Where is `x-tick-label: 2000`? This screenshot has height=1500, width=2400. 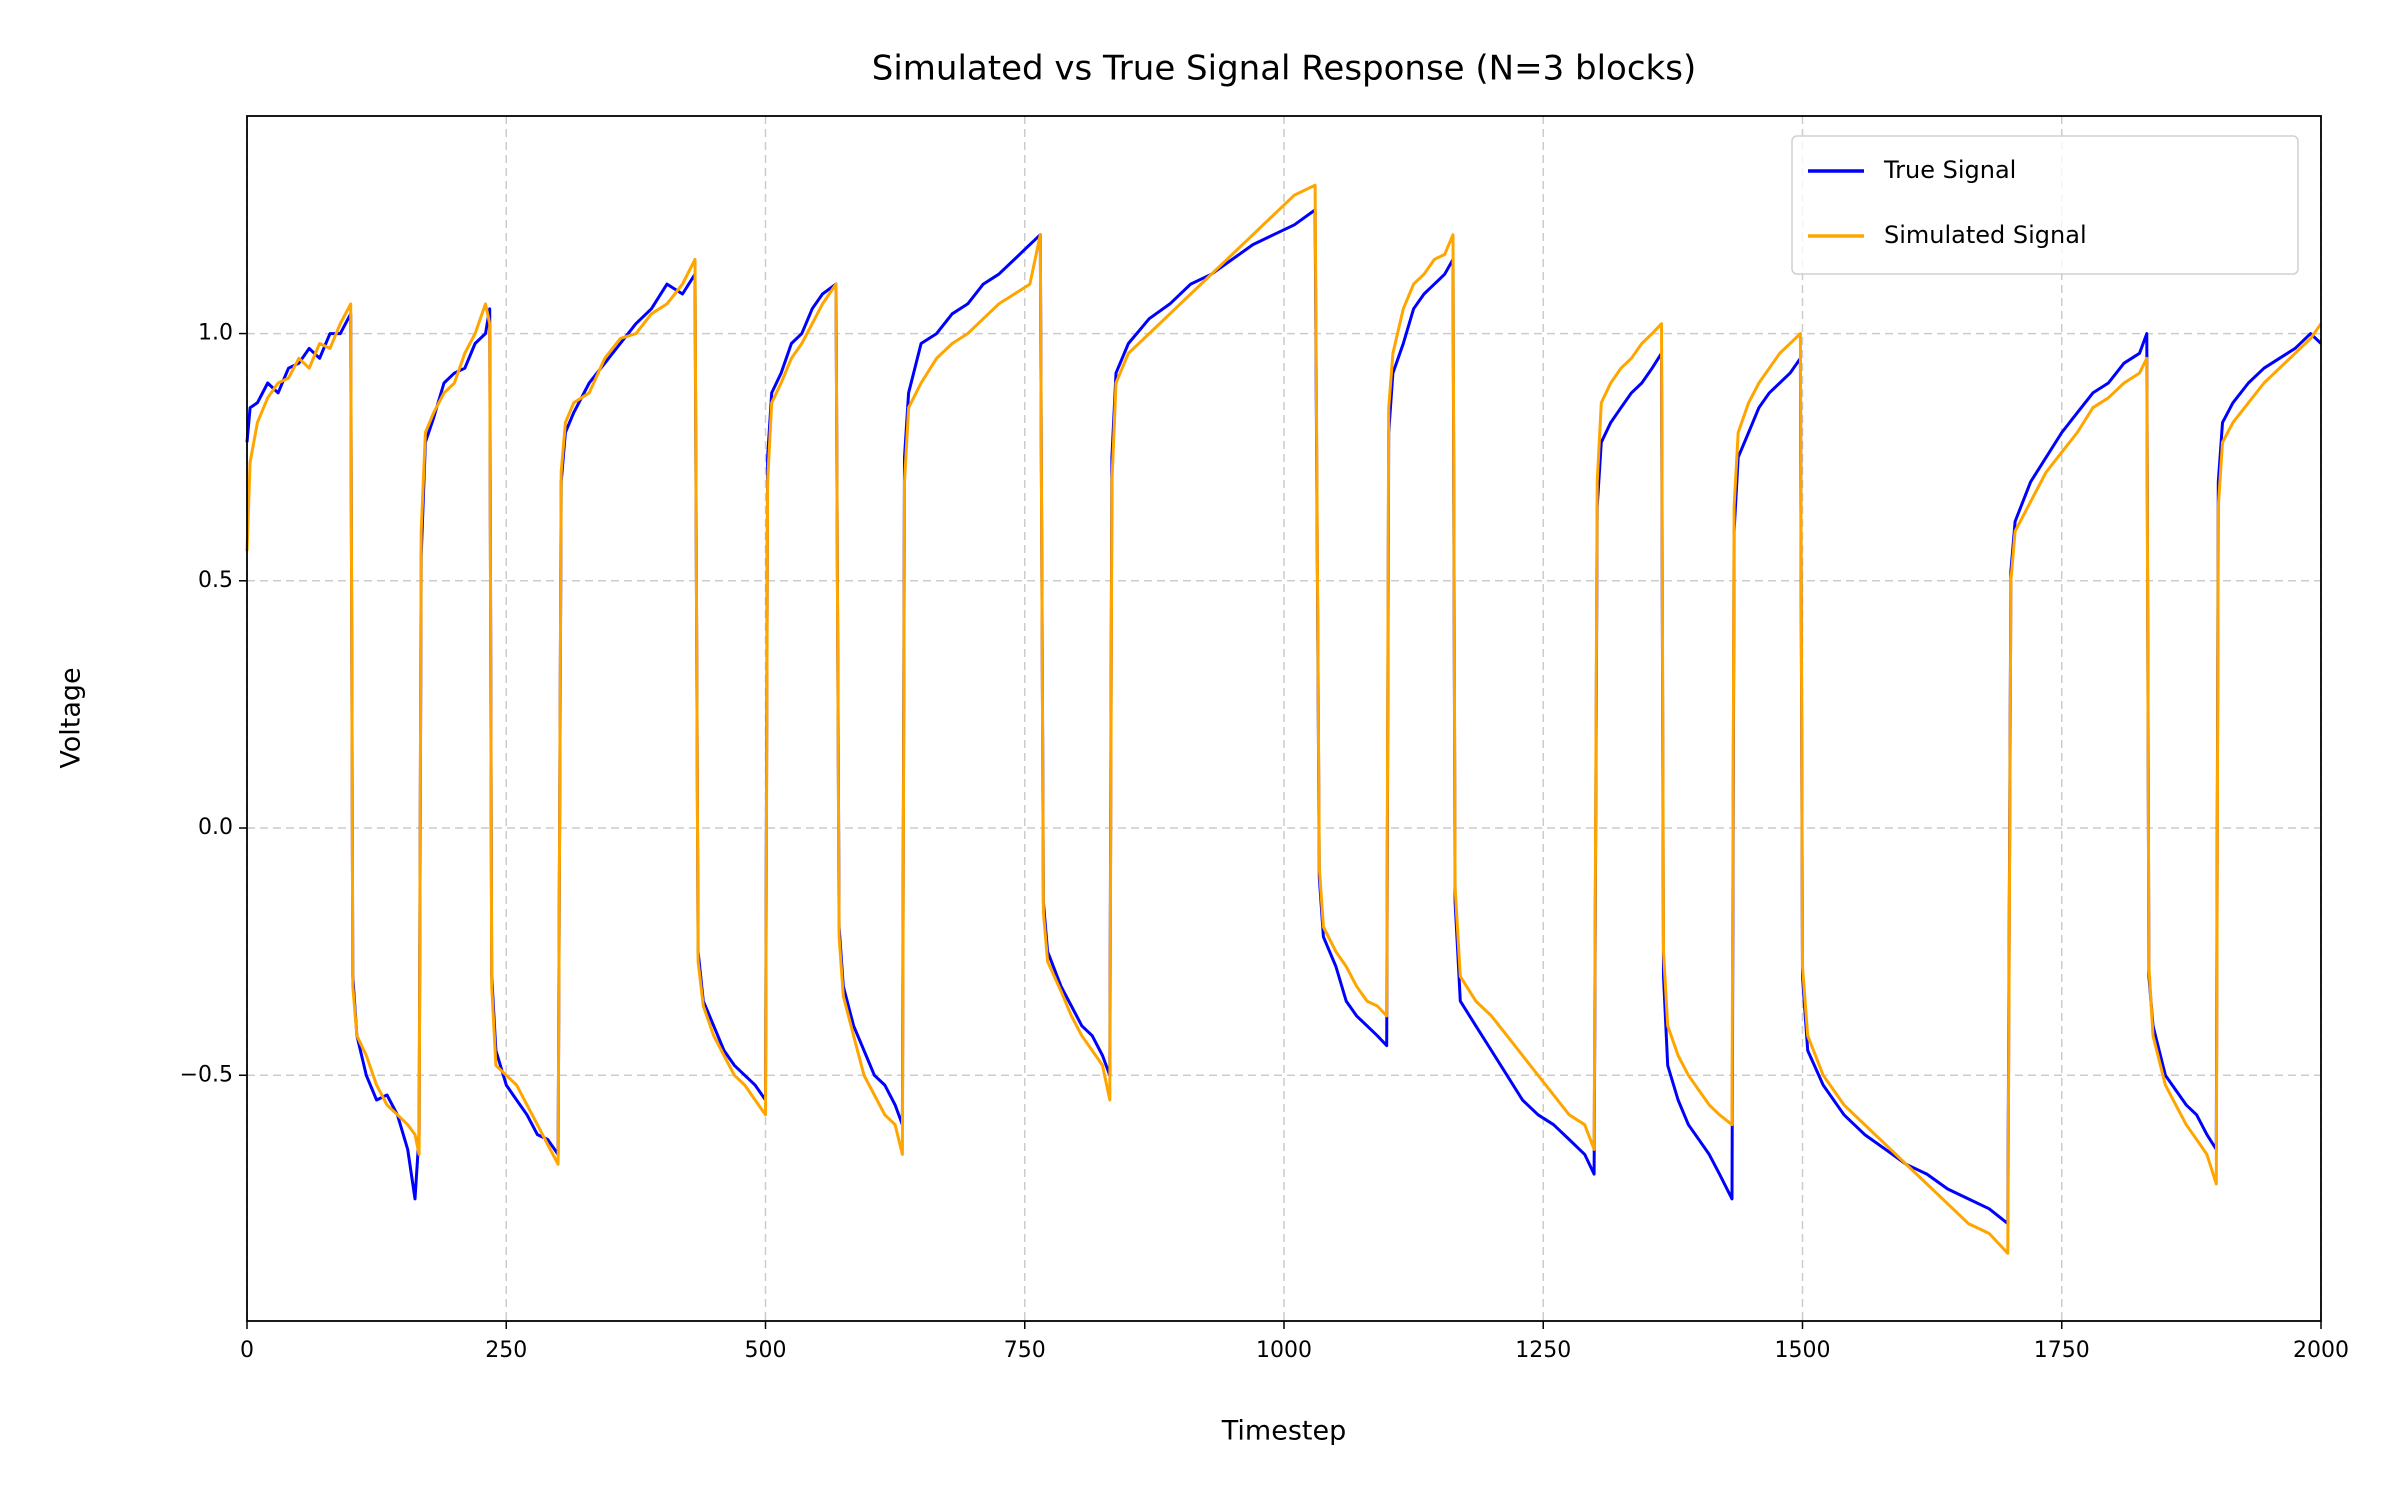 x-tick-label: 2000 is located at coordinates (2321, 1350).